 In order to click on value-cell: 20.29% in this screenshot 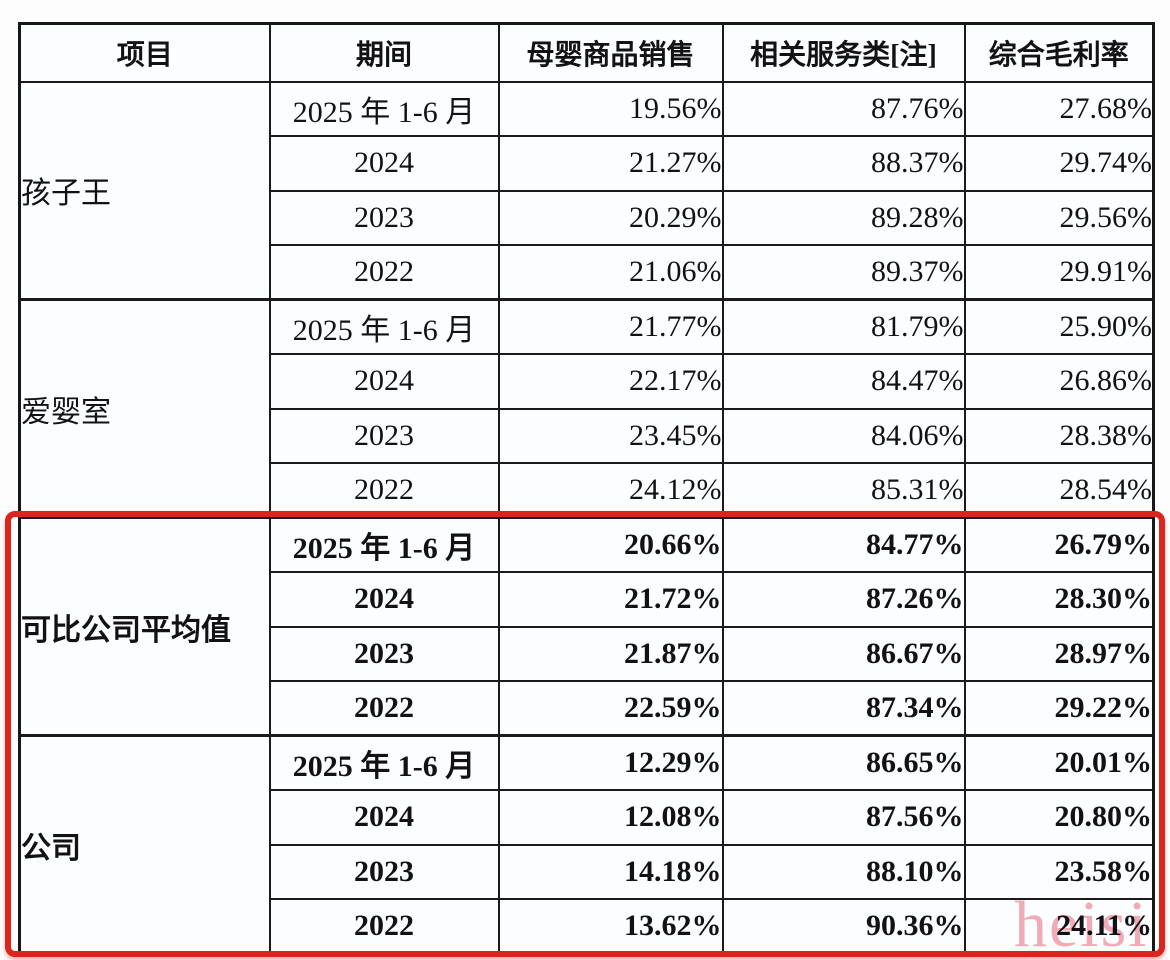, I will do `click(610, 217)`.